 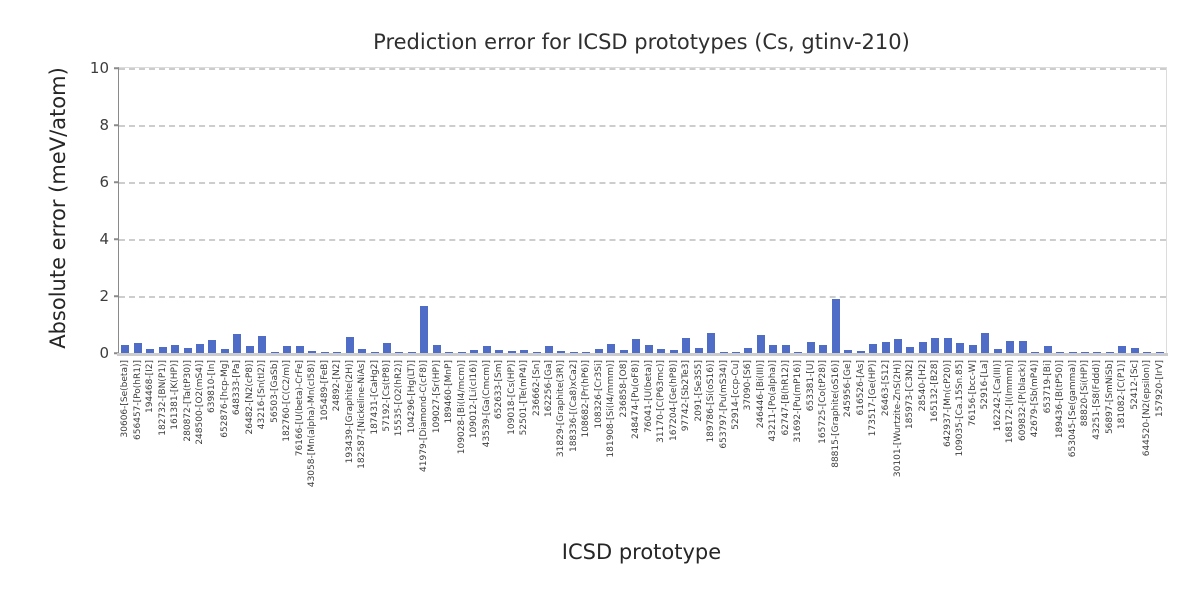 What do you see at coordinates (611, 409) in the screenshot?
I see `x-tick-label: 181908-[Si(I4/mmm)]` at bounding box center [611, 409].